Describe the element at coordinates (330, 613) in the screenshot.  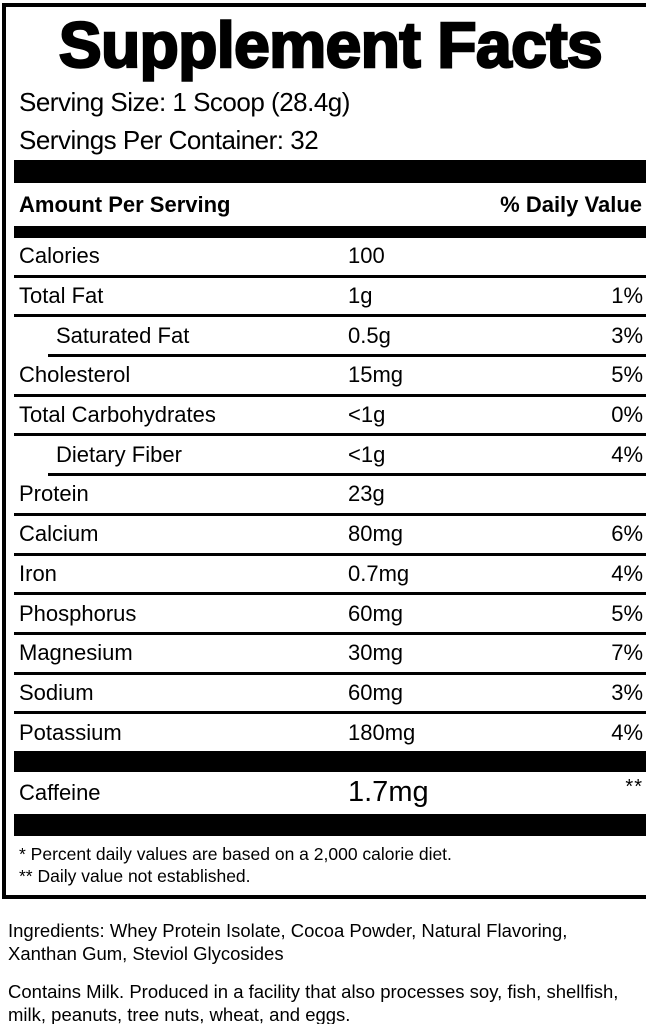
I see `table-row: Phosphorus 60mg 5%` at that location.